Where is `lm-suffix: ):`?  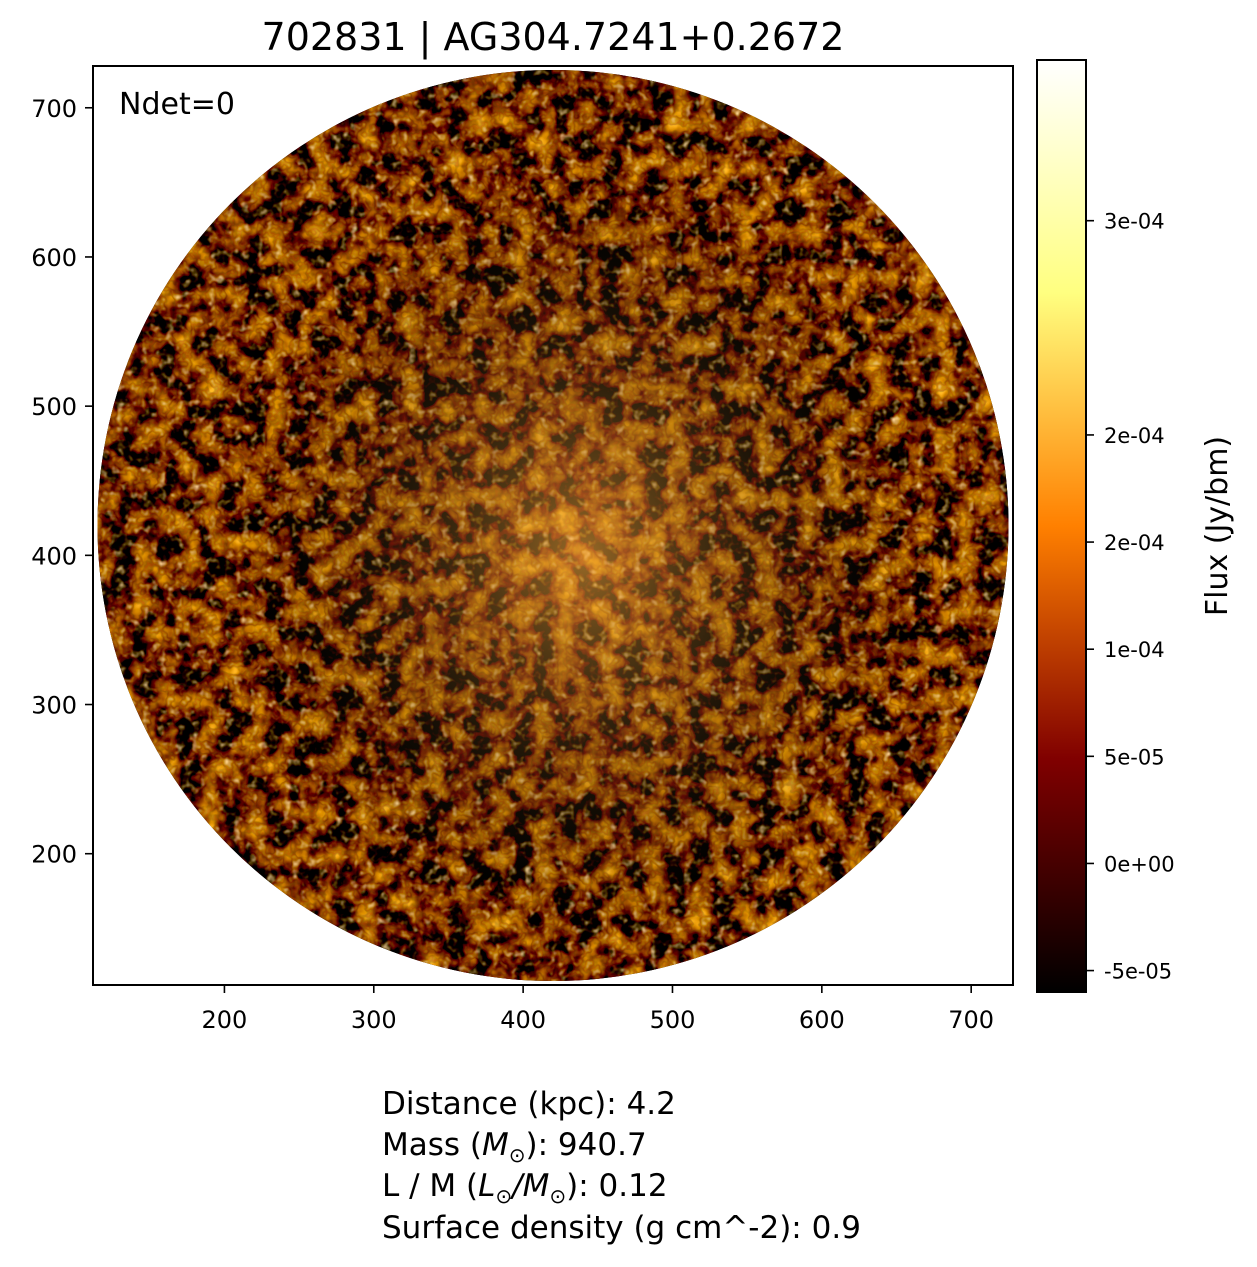
lm-suffix: ): is located at coordinates (582, 1186).